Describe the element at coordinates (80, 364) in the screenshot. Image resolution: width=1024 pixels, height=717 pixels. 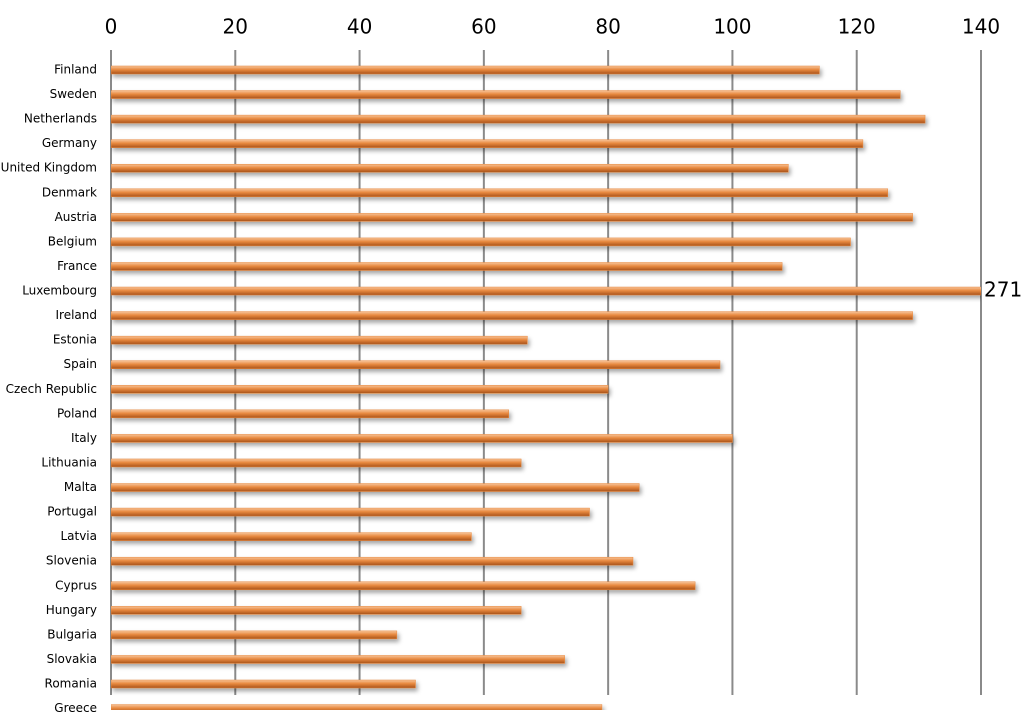
I see `y-tick-label: Spain` at that location.